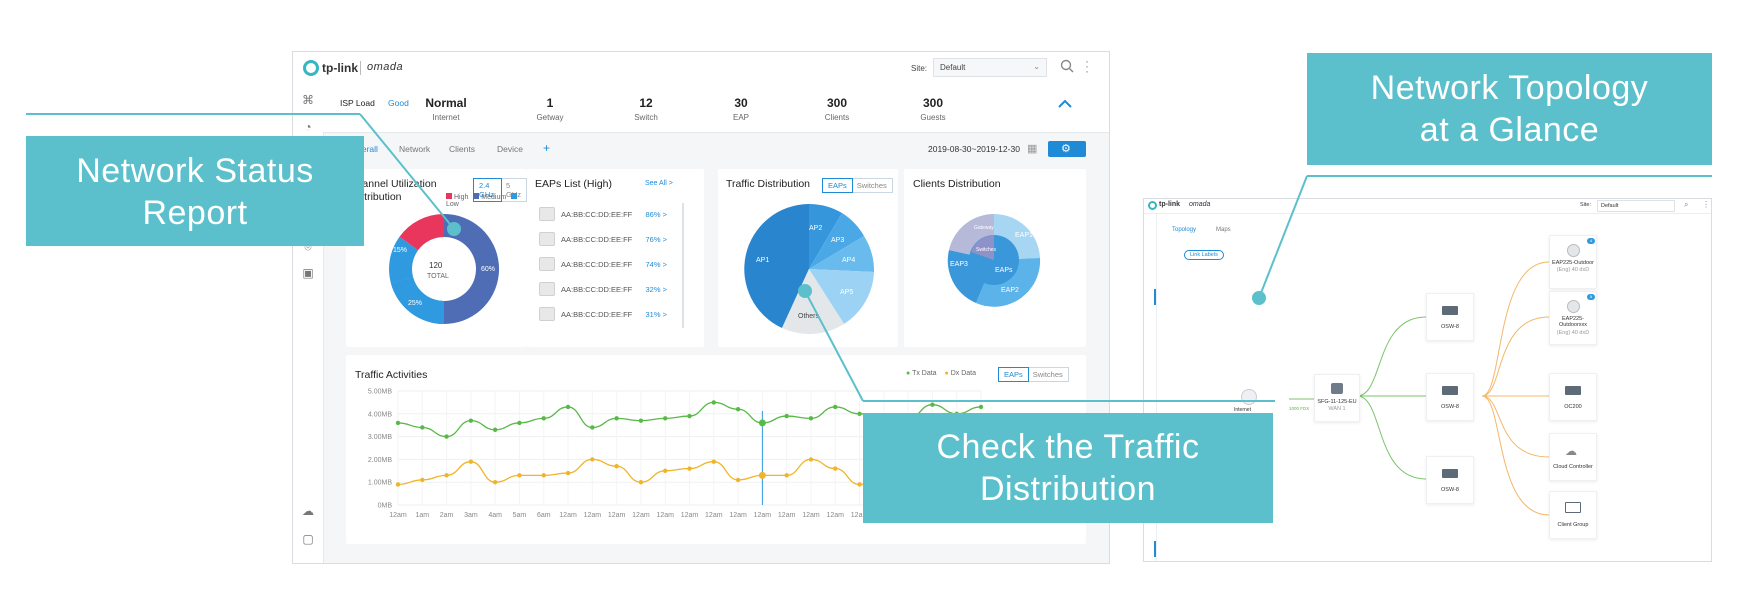 Image resolution: width=1737 pixels, height=601 pixels. I want to click on search-icon: ⌕, so click(1686, 204).